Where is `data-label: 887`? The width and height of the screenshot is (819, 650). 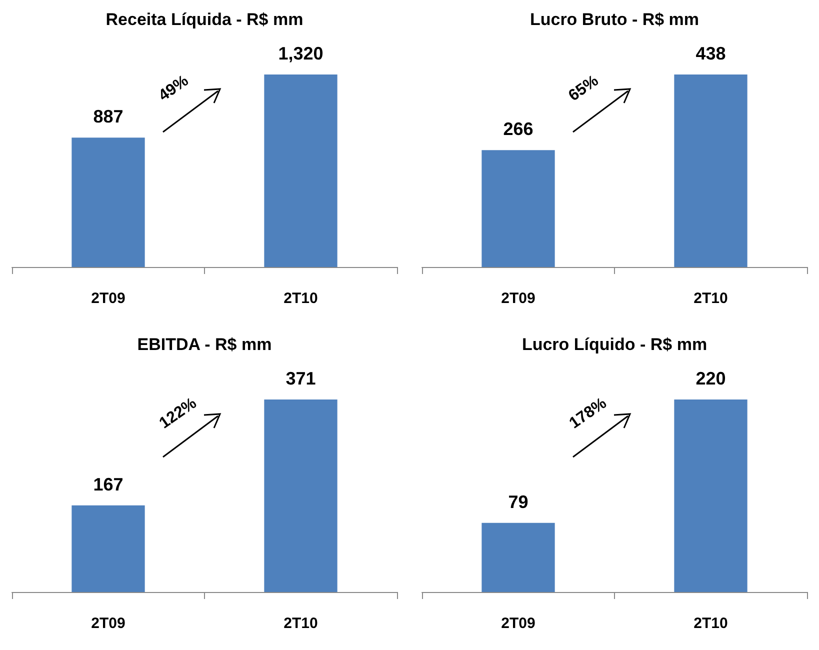
data-label: 887 is located at coordinates (108, 116).